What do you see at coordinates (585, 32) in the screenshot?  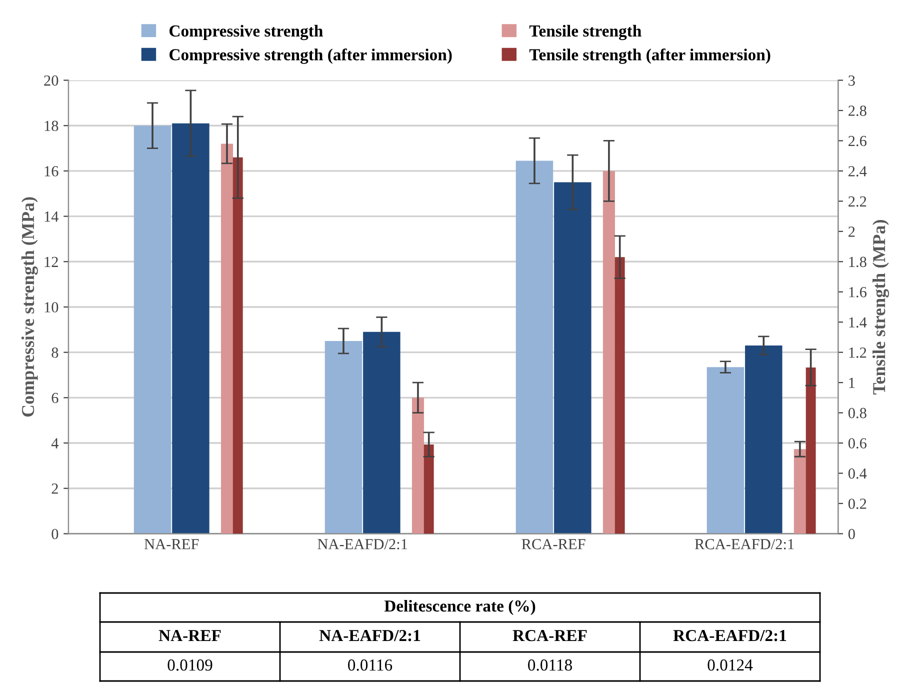 I see `legend-label: Tensile strength` at bounding box center [585, 32].